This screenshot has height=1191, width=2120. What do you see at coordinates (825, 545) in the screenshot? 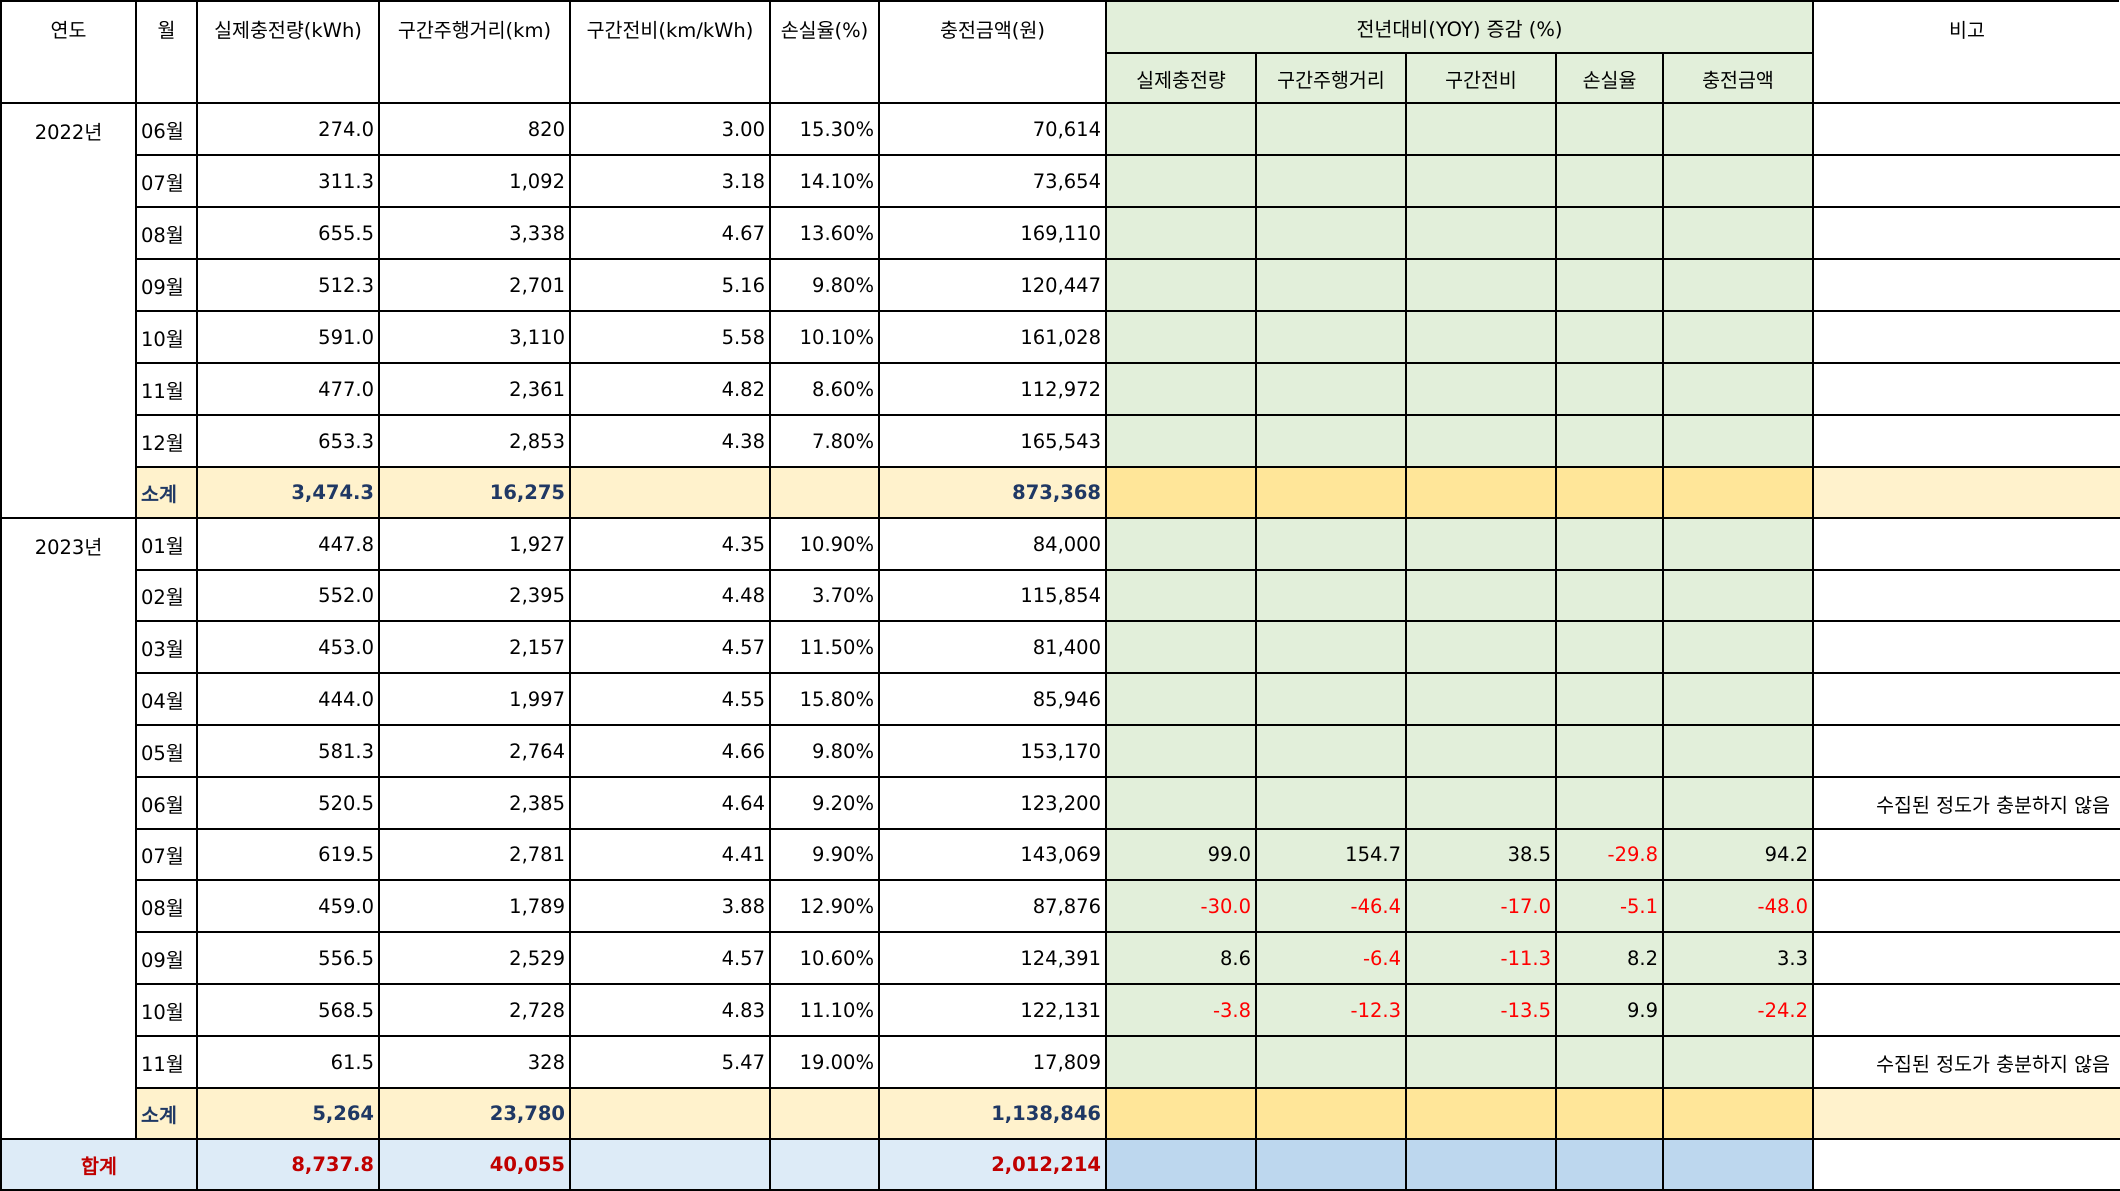
I see `loss-rate-cell: 10.90%` at bounding box center [825, 545].